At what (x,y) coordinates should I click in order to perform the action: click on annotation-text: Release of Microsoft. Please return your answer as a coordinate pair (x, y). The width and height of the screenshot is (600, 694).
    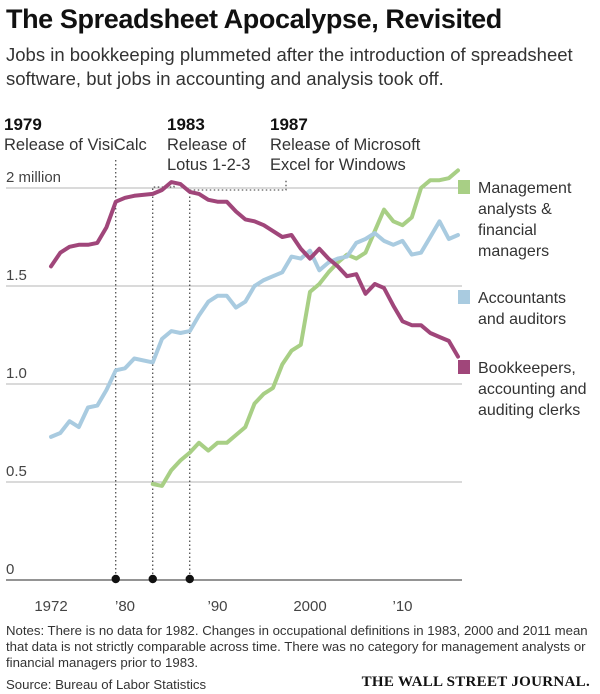
    Looking at the image, I should click on (345, 145).